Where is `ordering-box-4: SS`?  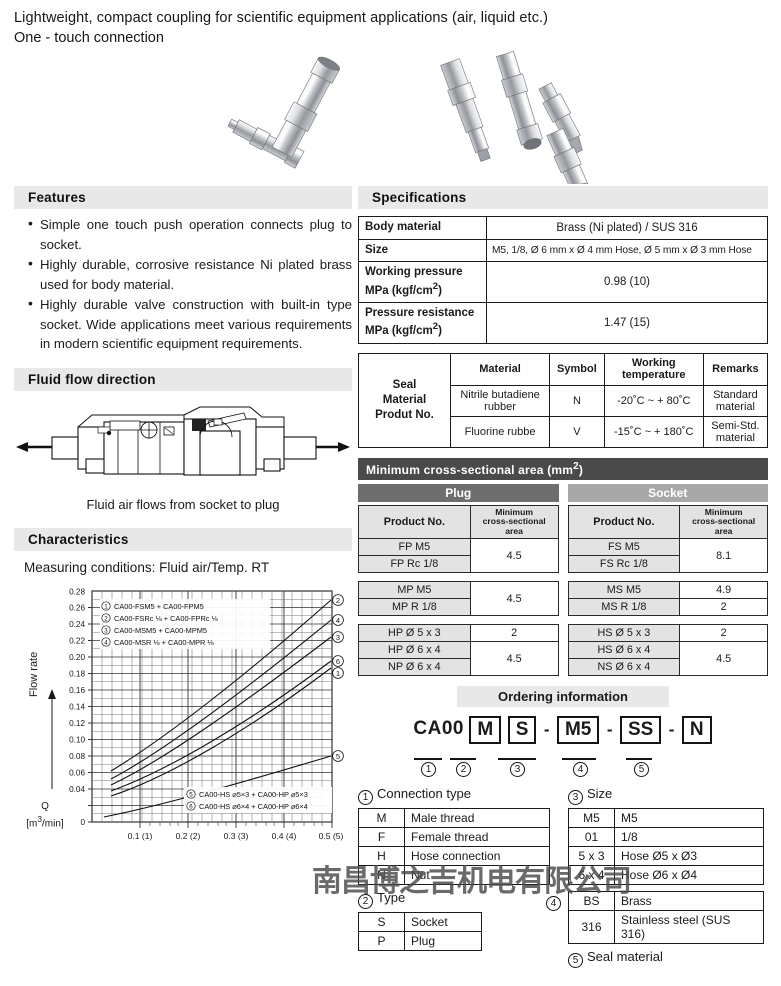 ordering-box-4: SS is located at coordinates (640, 730).